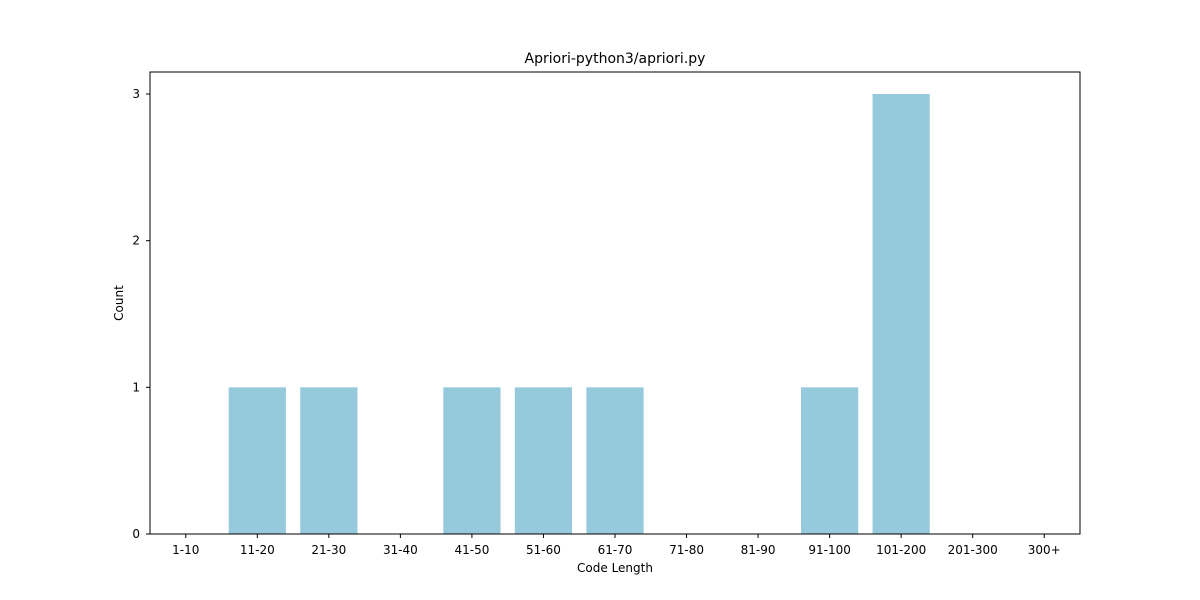  Describe the element at coordinates (615, 550) in the screenshot. I see `x-tick-label: 61-70` at that location.